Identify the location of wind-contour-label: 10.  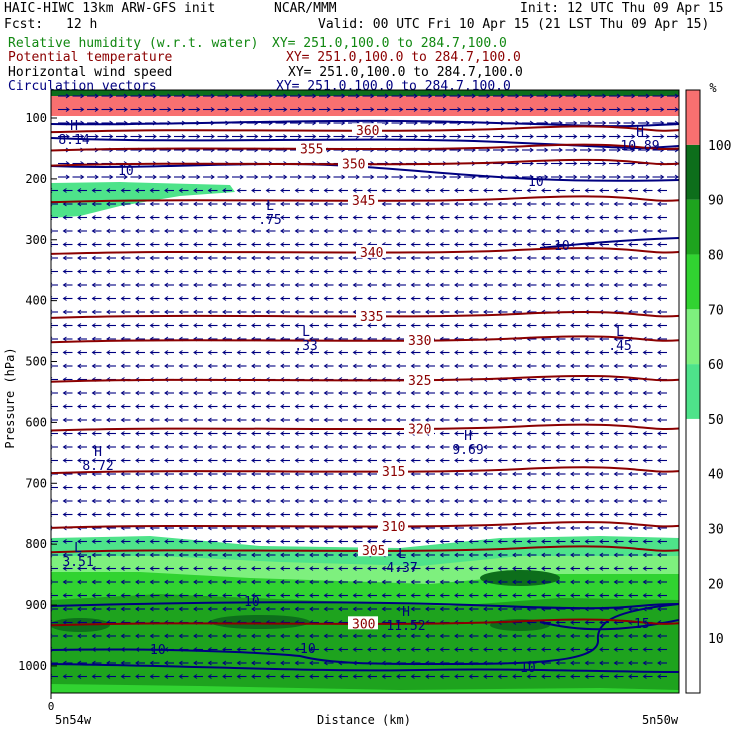
(308, 649).